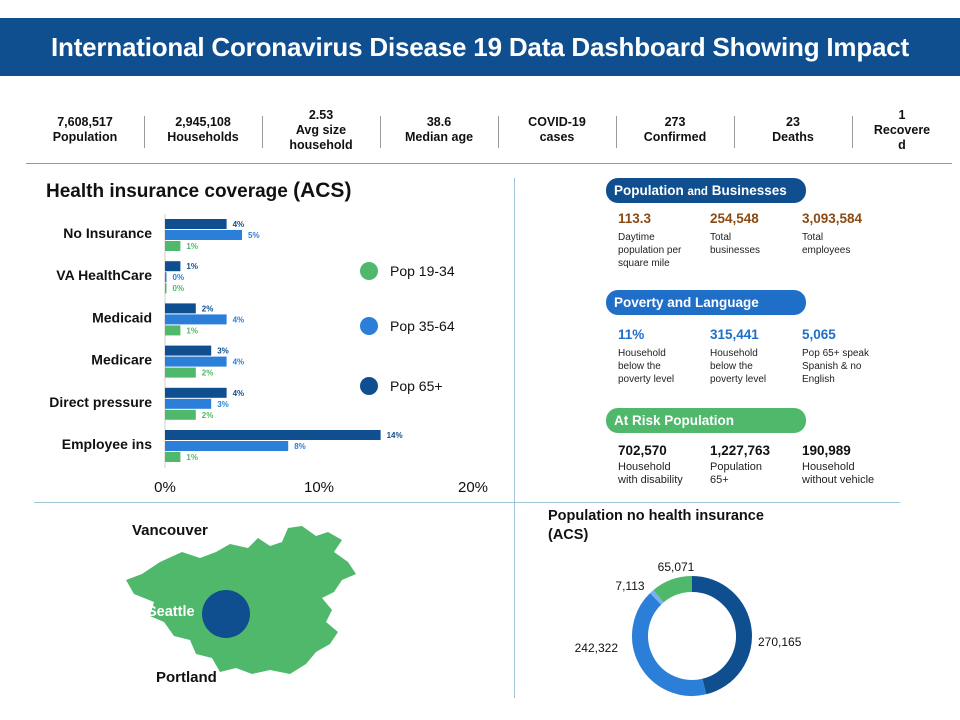 The width and height of the screenshot is (960, 720). I want to click on population-businesses-header: Population and Businesses, so click(706, 190).